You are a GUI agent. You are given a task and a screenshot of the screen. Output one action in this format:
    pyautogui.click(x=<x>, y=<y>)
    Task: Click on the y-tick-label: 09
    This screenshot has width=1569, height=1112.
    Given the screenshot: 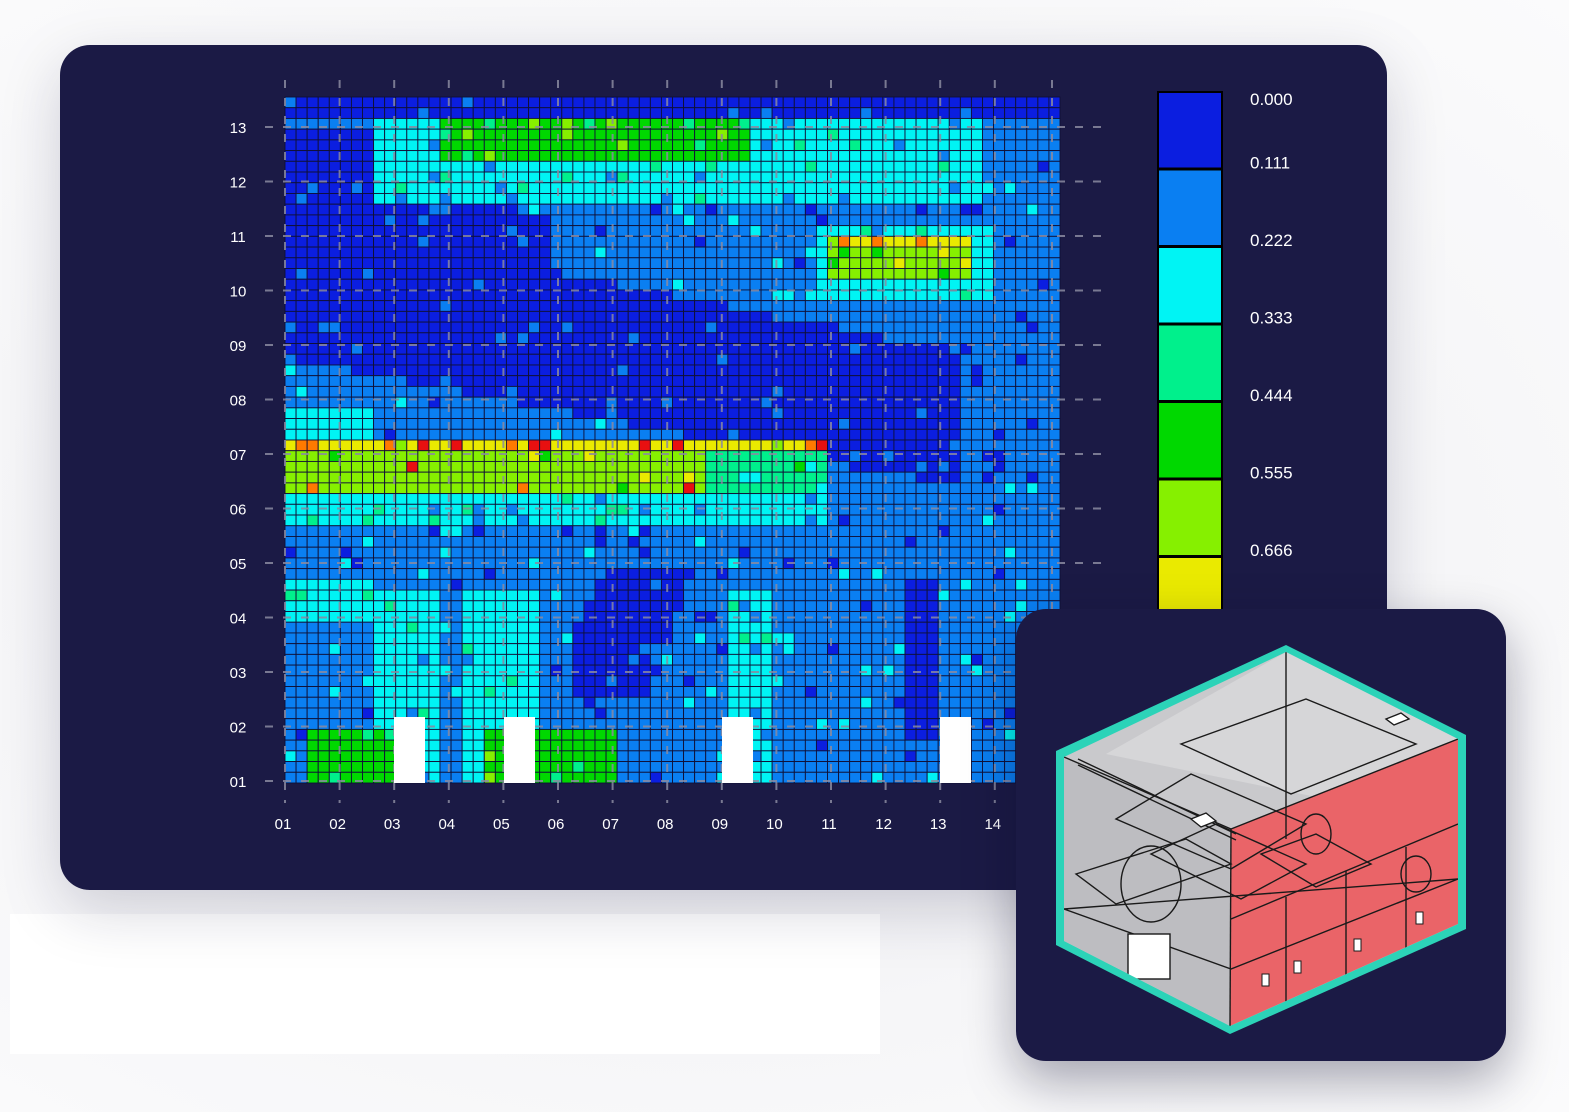 What is the action you would take?
    pyautogui.click(x=238, y=346)
    